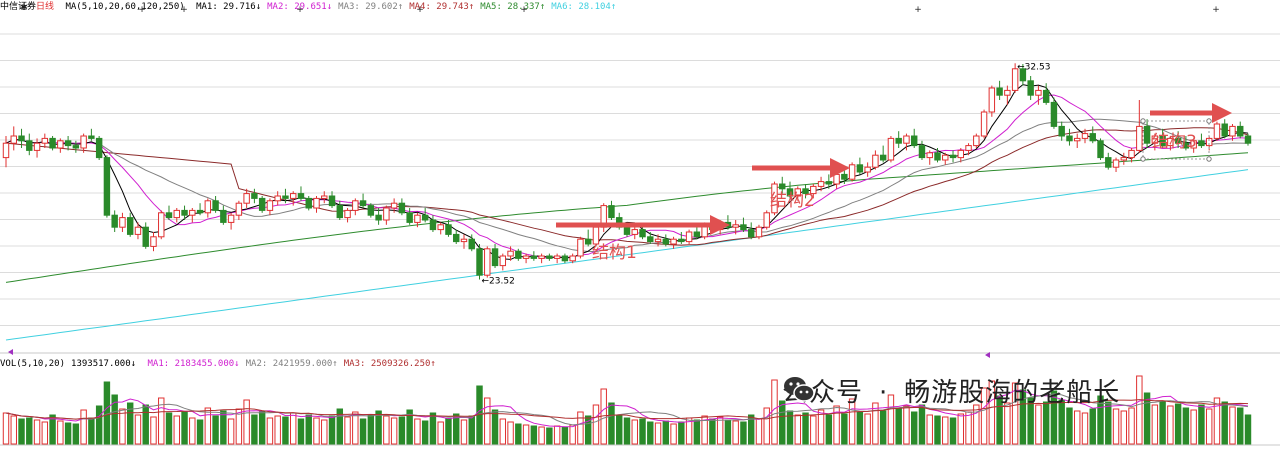  I want to click on ma-legend-2: MA2: 29.651↓, so click(300, 7).